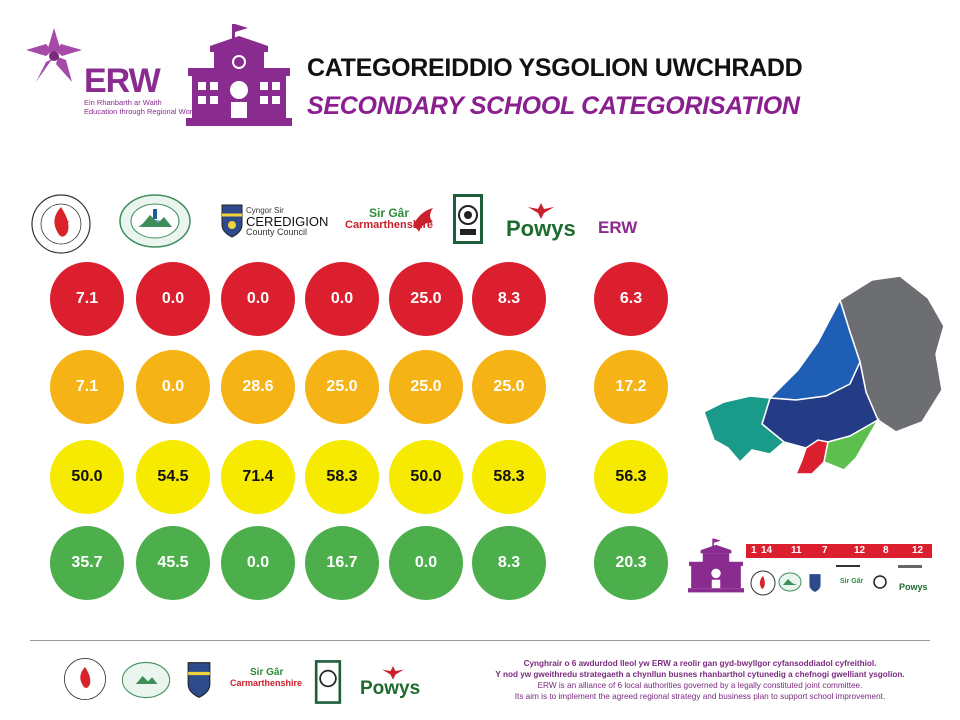  Describe the element at coordinates (258, 387) in the screenshot. I see `amber-cell-ceredigion: 28.6` at that location.